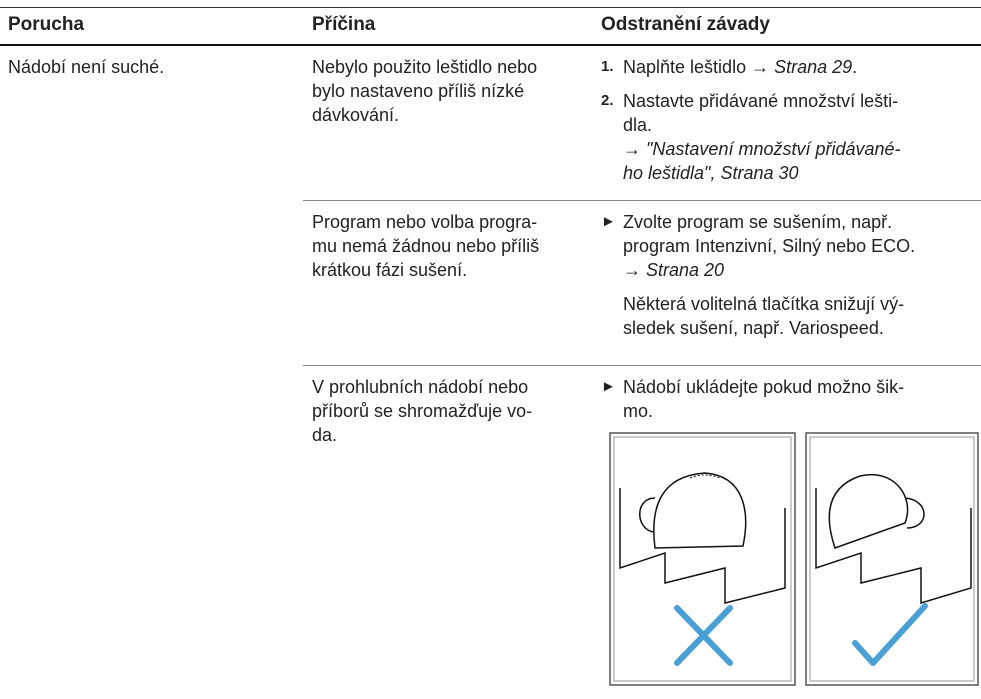  I want to click on illustration, so click(794, 559).